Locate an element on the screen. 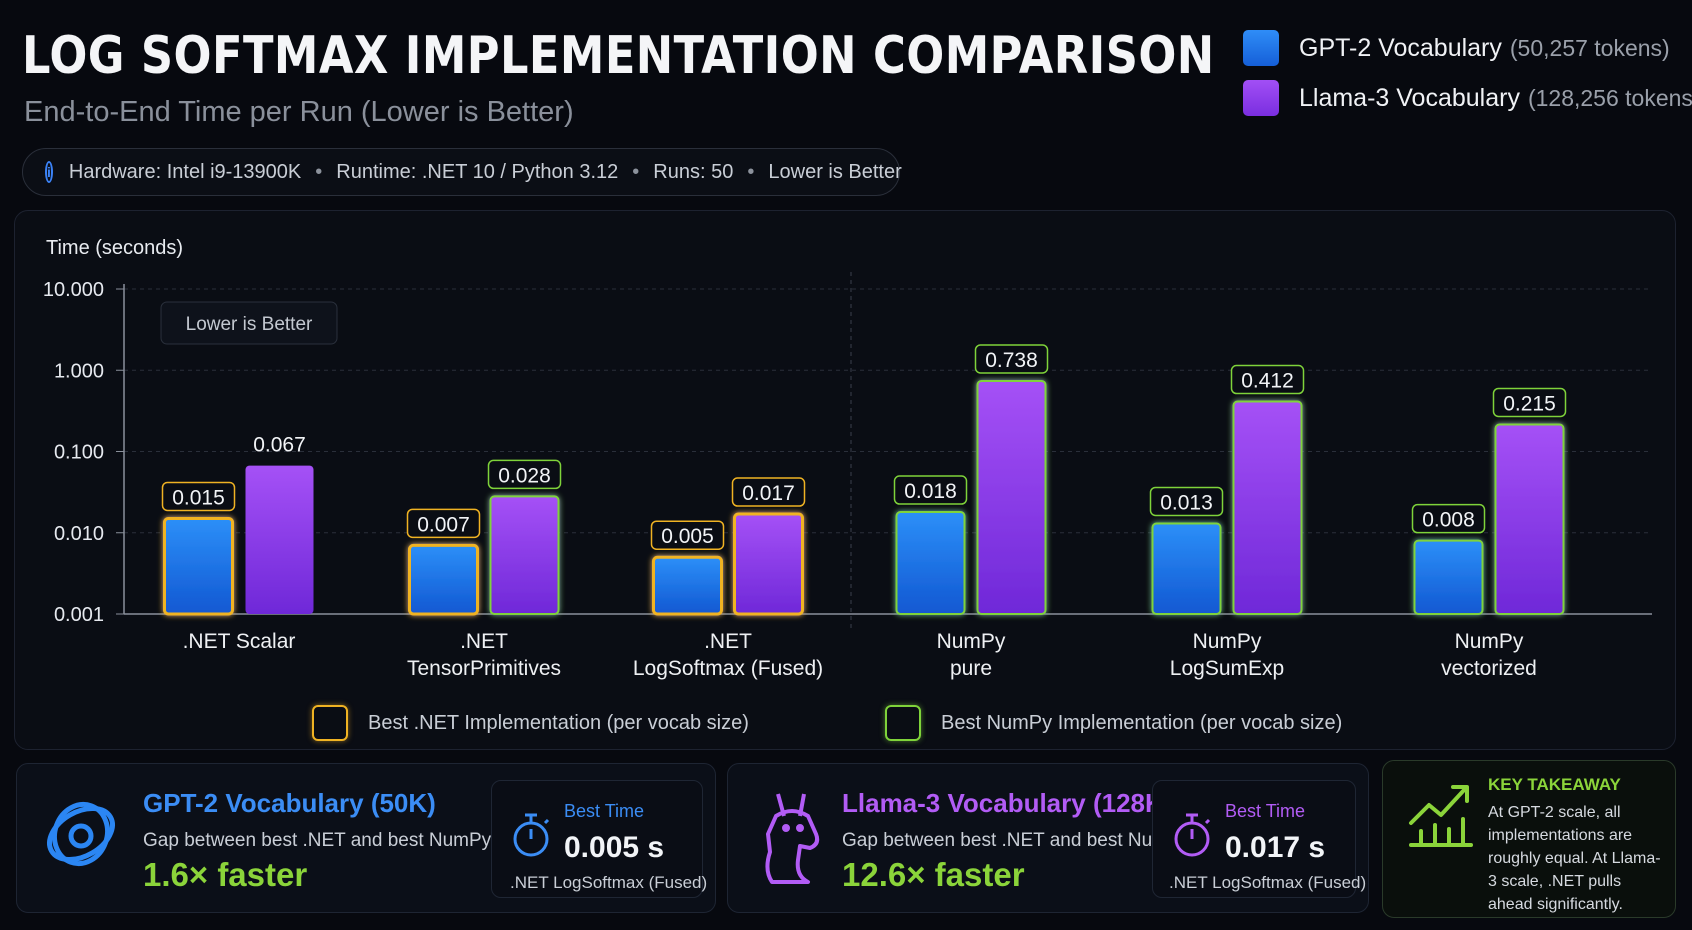 The width and height of the screenshot is (1692, 930). legend-detail-gpt2: (50,257 tokens) is located at coordinates (1589, 47).